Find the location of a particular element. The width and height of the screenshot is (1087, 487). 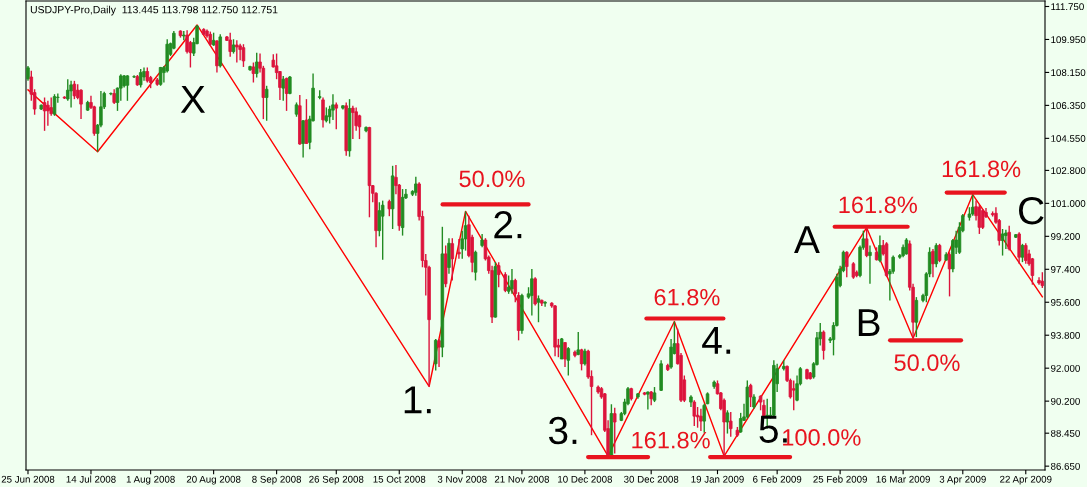

y-tick-label: 106.350 is located at coordinates (1068, 105).